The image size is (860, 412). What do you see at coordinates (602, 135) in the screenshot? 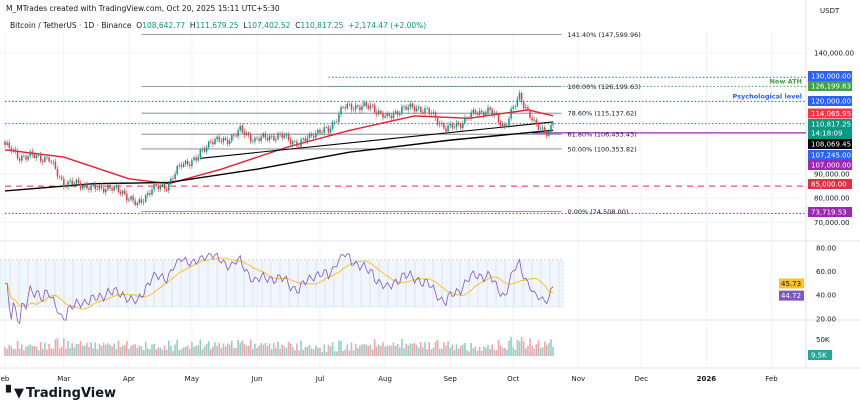
I see `fib-level-label: 61.80% (106,453.43)` at bounding box center [602, 135].